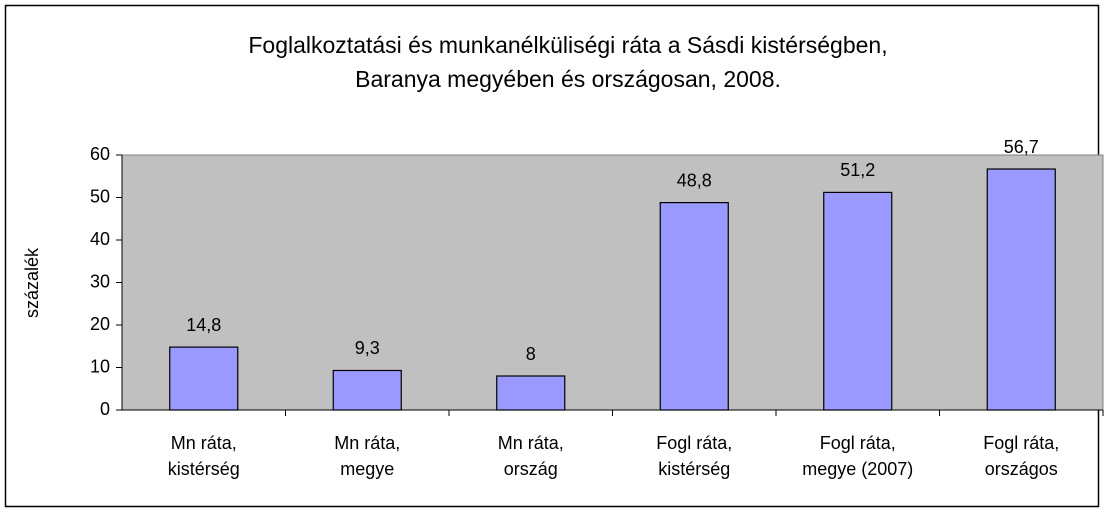  What do you see at coordinates (203, 325) in the screenshot?
I see `value-label: 14,8` at bounding box center [203, 325].